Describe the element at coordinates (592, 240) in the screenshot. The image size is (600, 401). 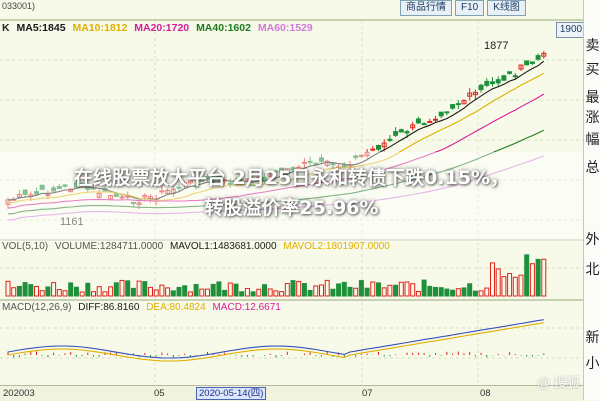
I see `outer-label: 外` at that location.